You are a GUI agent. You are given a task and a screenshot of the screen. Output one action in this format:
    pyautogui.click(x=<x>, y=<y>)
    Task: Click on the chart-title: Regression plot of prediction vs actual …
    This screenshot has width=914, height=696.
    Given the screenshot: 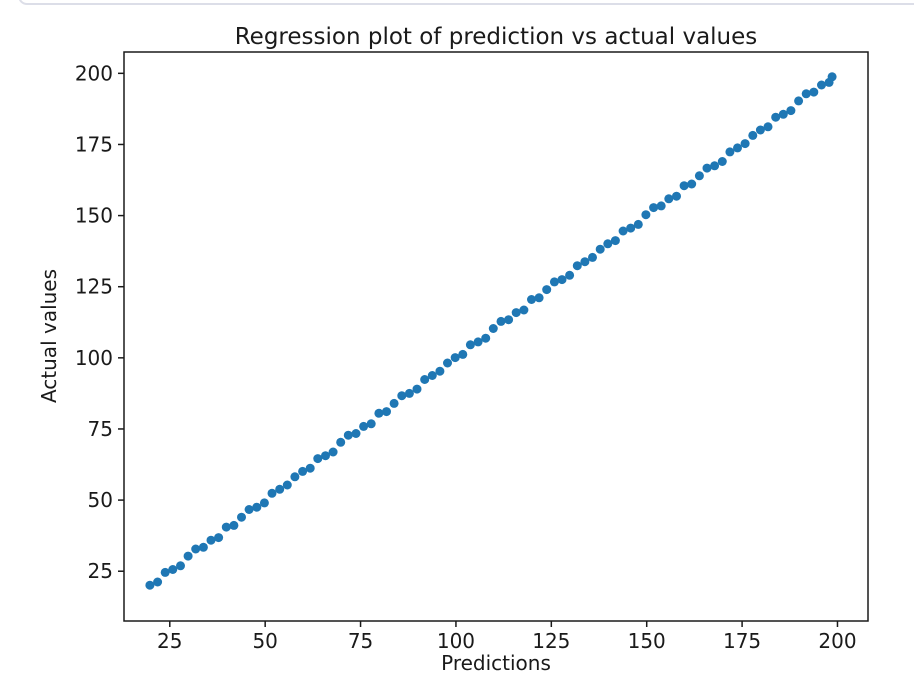 What is the action you would take?
    pyautogui.click(x=496, y=37)
    